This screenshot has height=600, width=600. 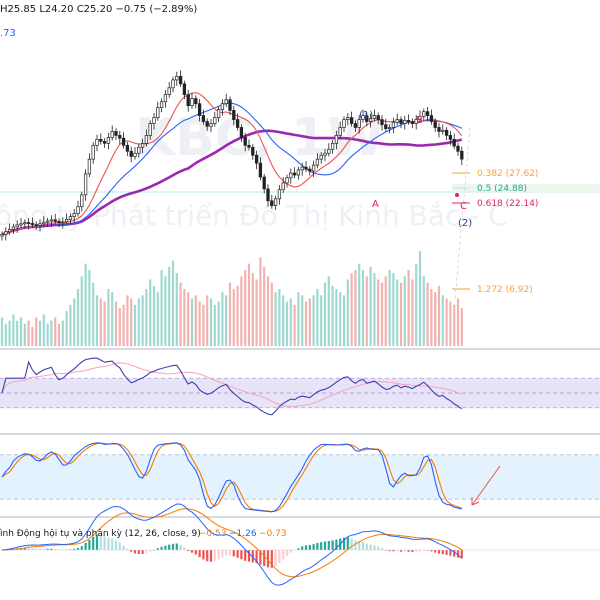 What do you see at coordinates (507, 204) in the screenshot?
I see `fib-label-0618: 0.618 (22.14)` at bounding box center [507, 204].